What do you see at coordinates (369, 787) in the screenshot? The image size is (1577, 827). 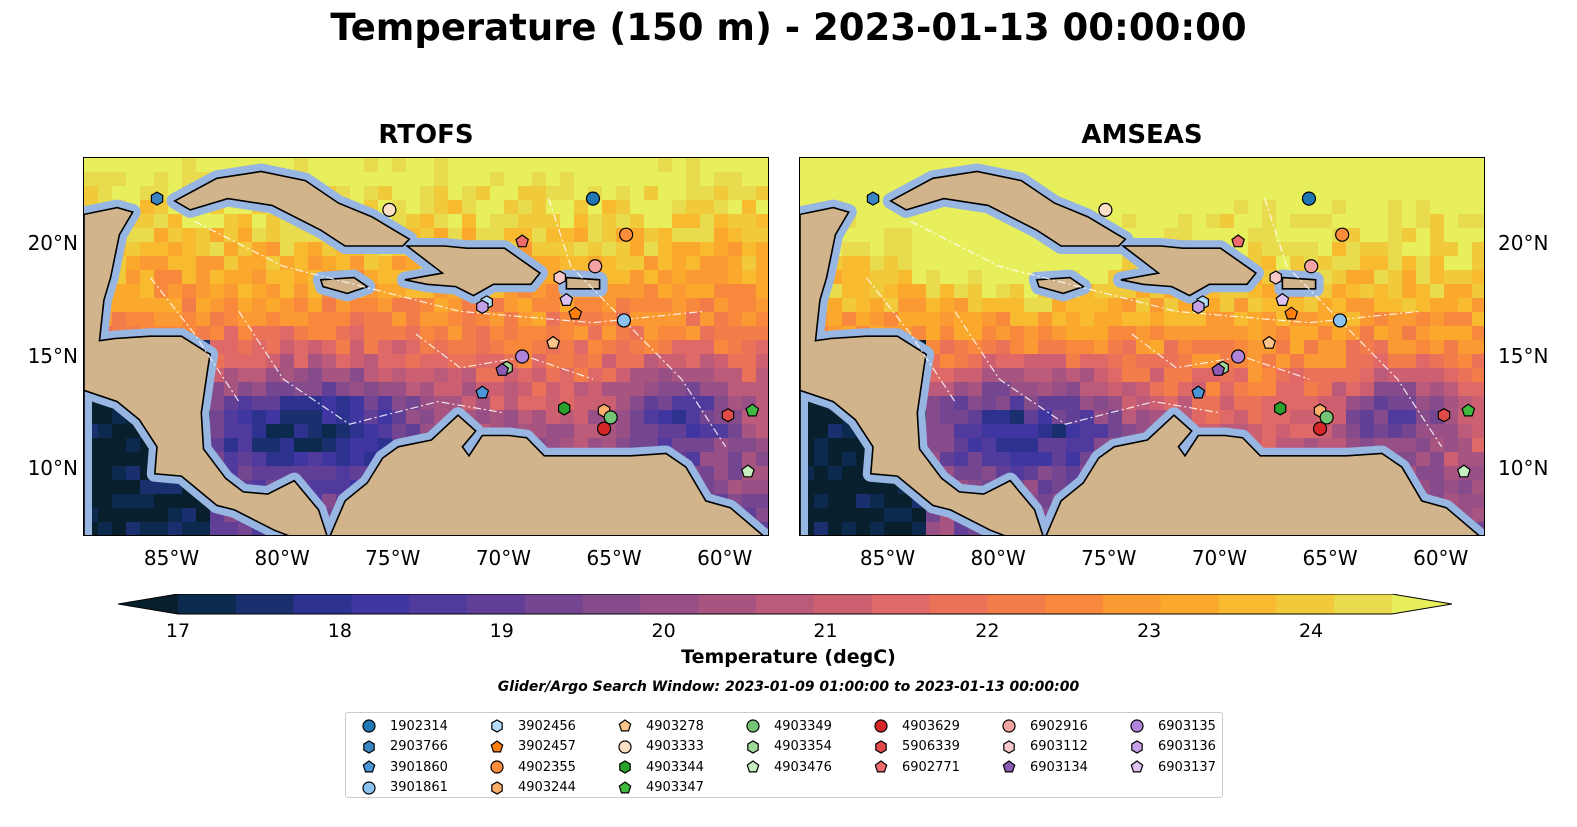 I see `legend-marker` at bounding box center [369, 787].